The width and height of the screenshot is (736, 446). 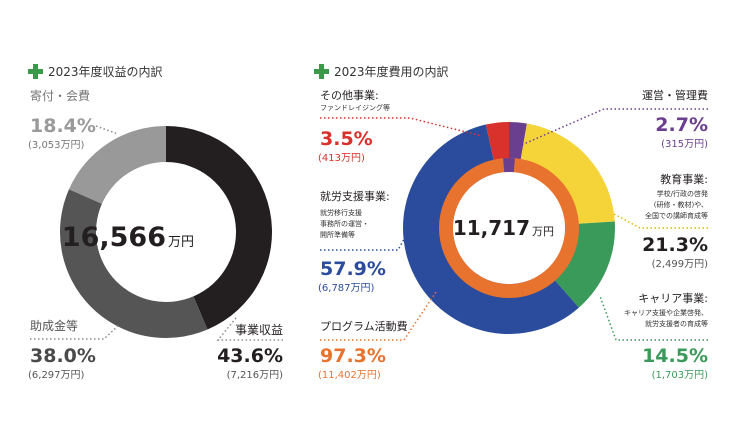 I want to click on expense-total: 11,717 万円, so click(x=503, y=228).